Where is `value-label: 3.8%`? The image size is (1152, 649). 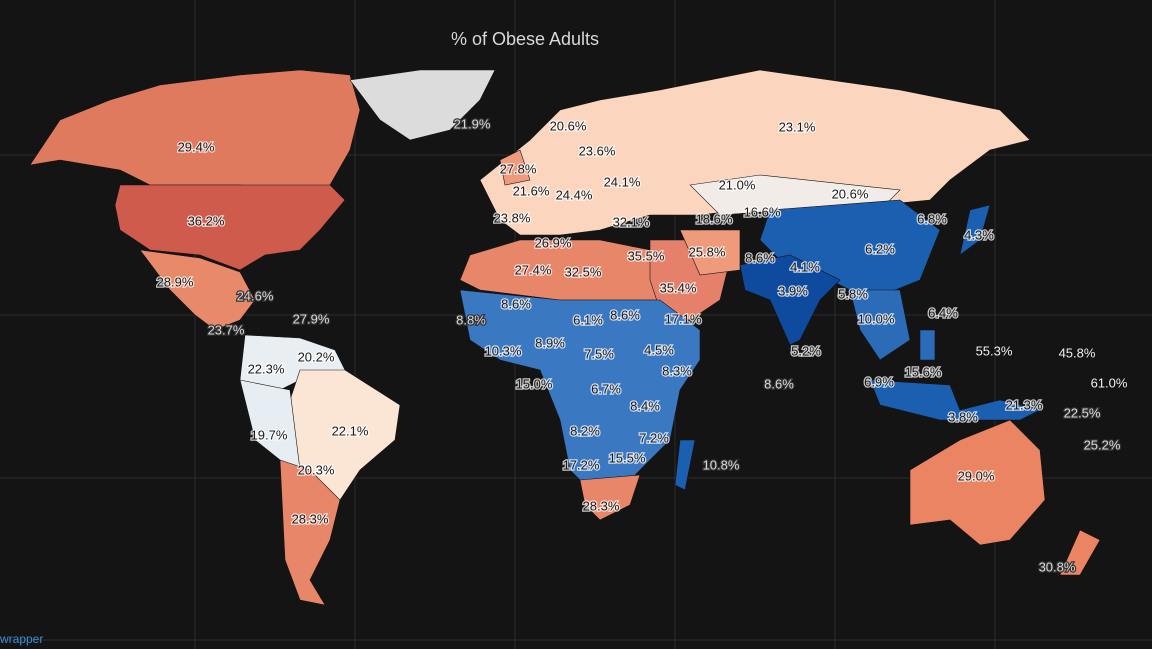 value-label: 3.8% is located at coordinates (963, 416).